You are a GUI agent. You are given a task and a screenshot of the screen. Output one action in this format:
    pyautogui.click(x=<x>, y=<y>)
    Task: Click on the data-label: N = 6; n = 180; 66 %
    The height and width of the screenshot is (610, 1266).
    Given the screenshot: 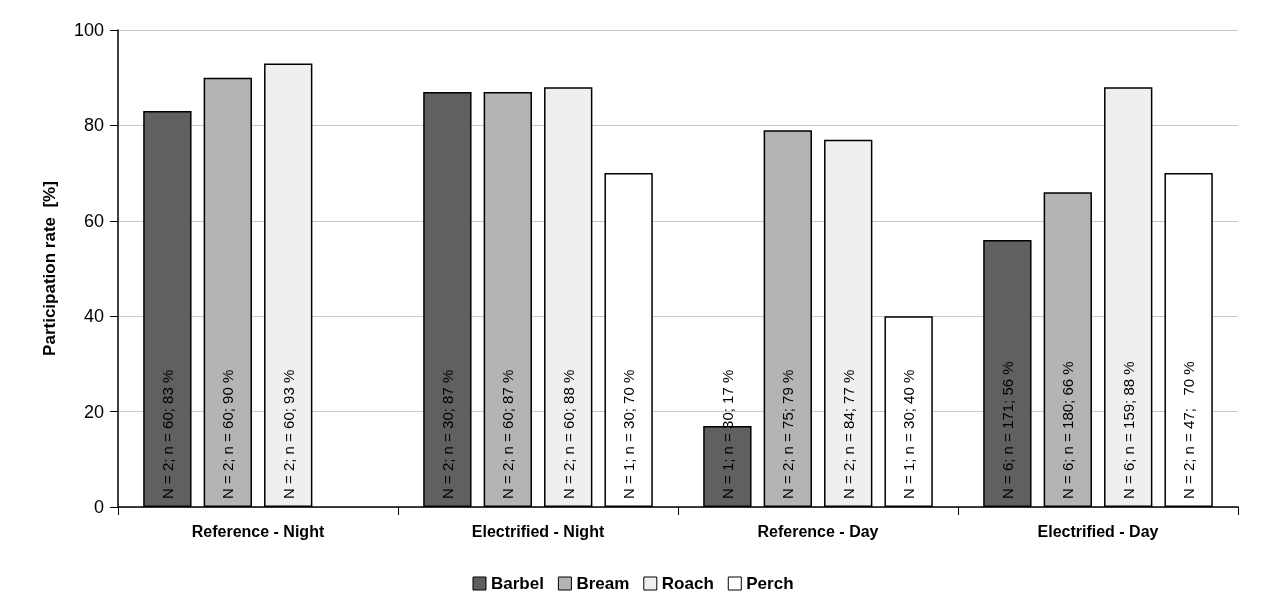 What is the action you would take?
    pyautogui.click(x=1068, y=430)
    